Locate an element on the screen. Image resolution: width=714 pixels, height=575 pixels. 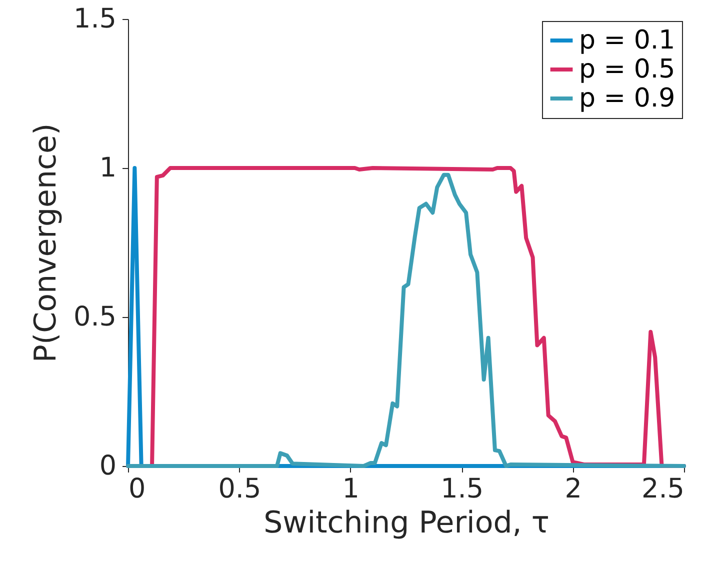
x-tick-label: 2.5 is located at coordinates (663, 489).